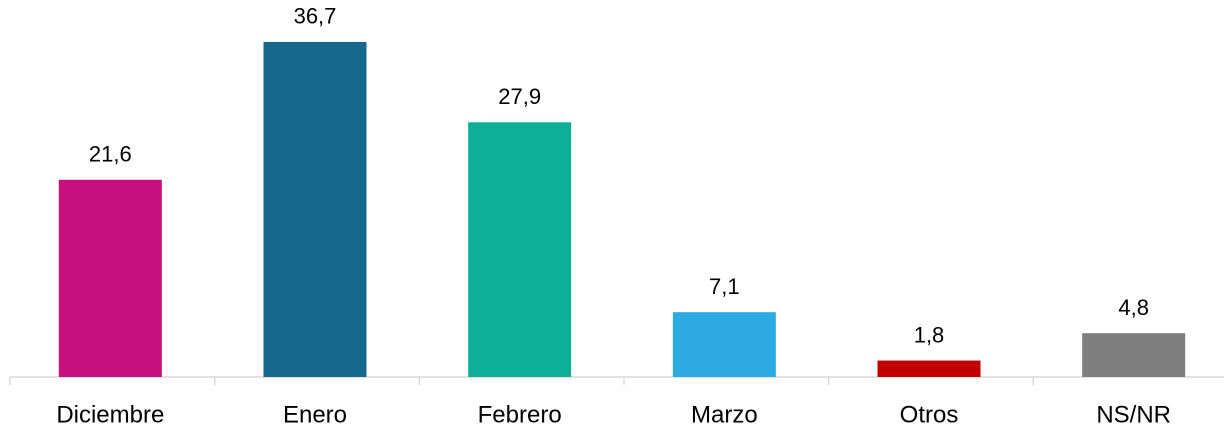  I want to click on value-label: 1,8, so click(929, 334).